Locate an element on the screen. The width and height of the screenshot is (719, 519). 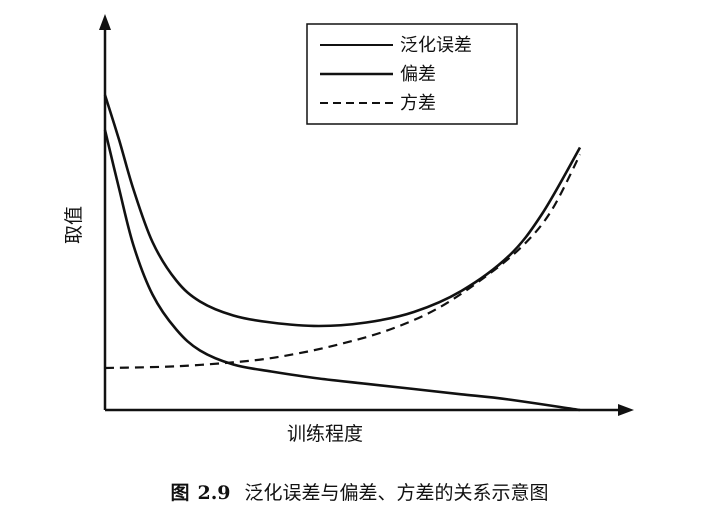
legend-label-variance: 方差 is located at coordinates (418, 103).